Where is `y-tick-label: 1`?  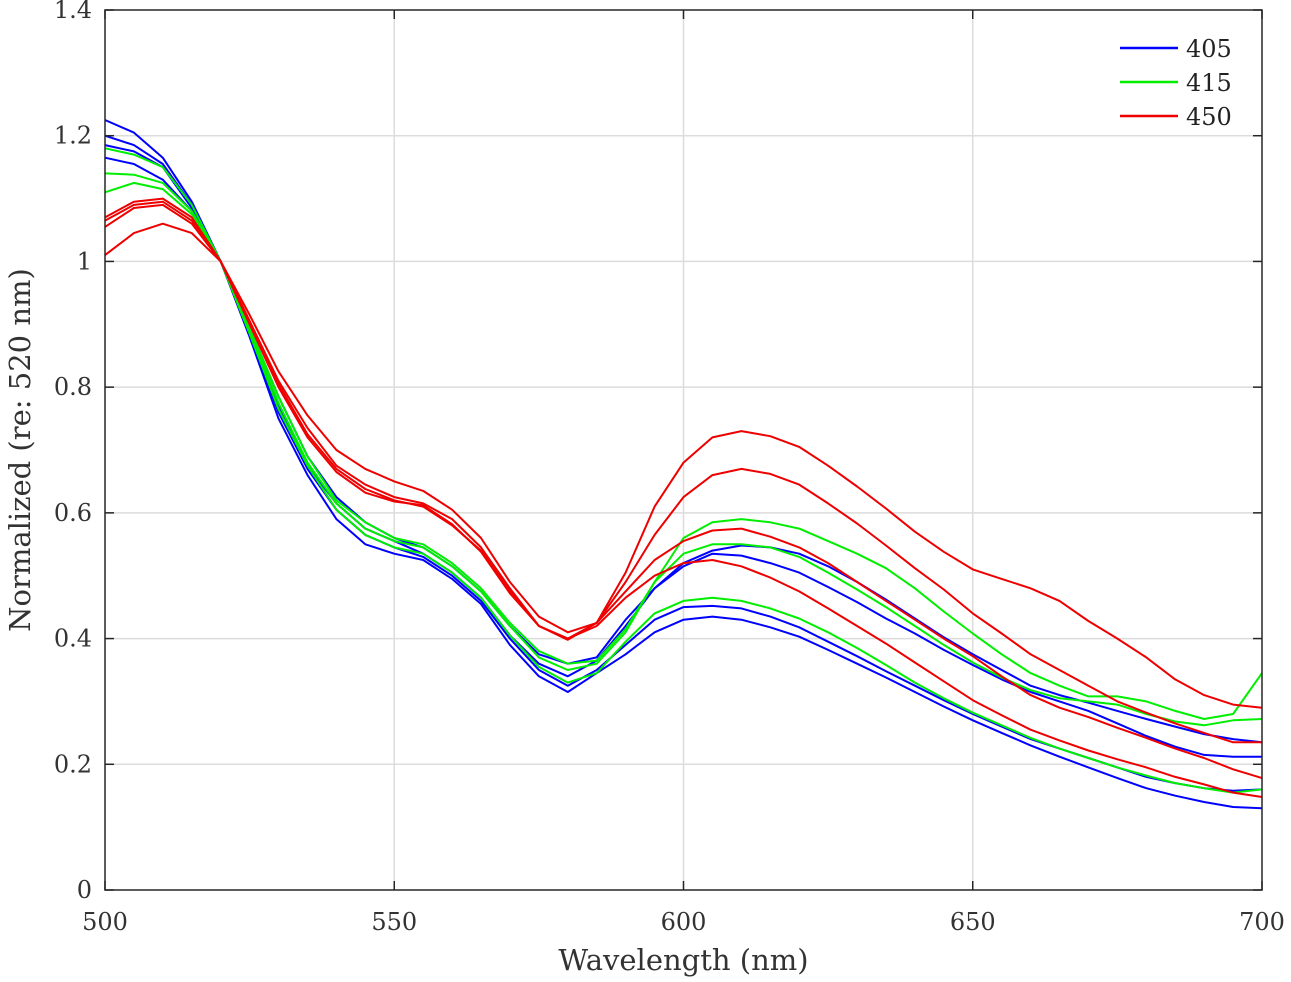
y-tick-label: 1 is located at coordinates (84, 261).